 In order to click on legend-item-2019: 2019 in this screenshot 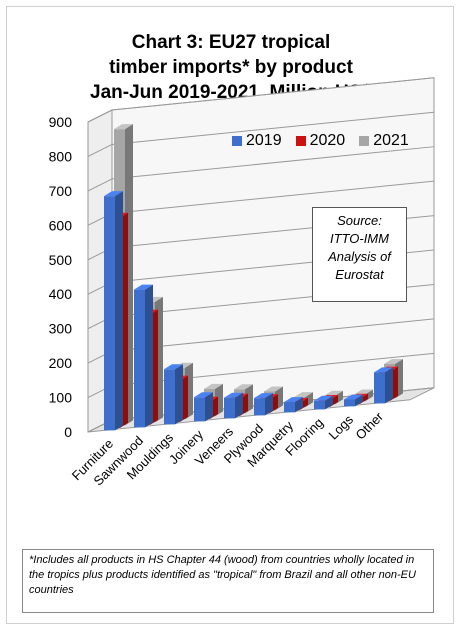, I will do `click(257, 141)`.